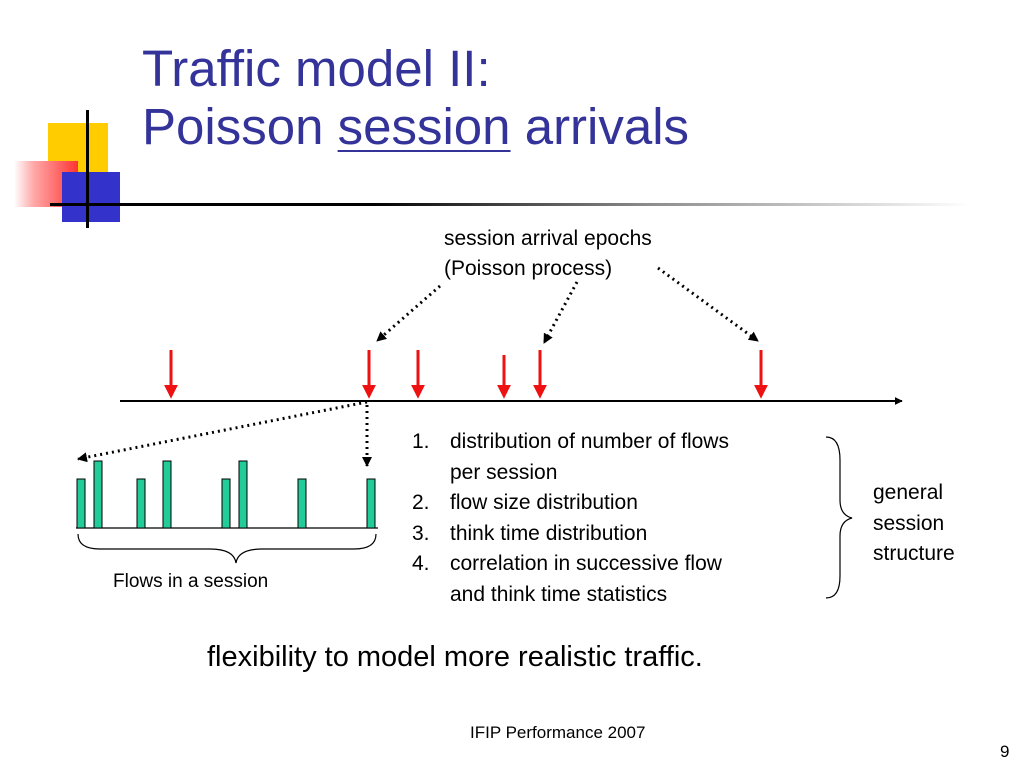 Image resolution: width=1024 pixels, height=768 pixels. What do you see at coordinates (510, 204) in the screenshot?
I see `title-underline-rule` at bounding box center [510, 204].